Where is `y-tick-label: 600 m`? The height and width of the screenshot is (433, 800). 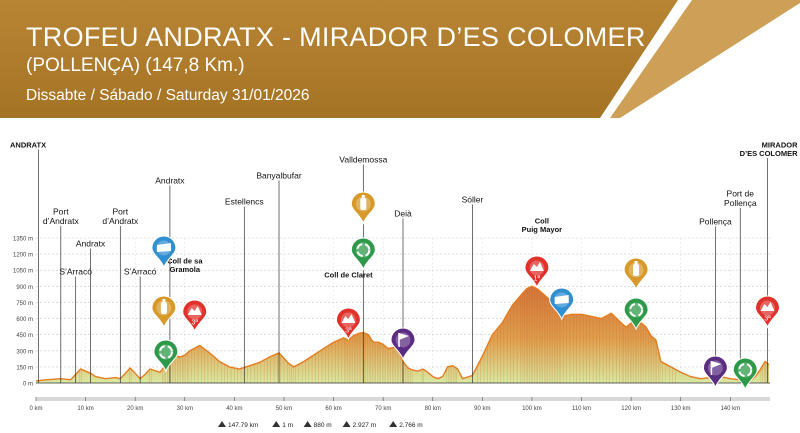
y-tick-label: 600 m is located at coordinates (24, 320).